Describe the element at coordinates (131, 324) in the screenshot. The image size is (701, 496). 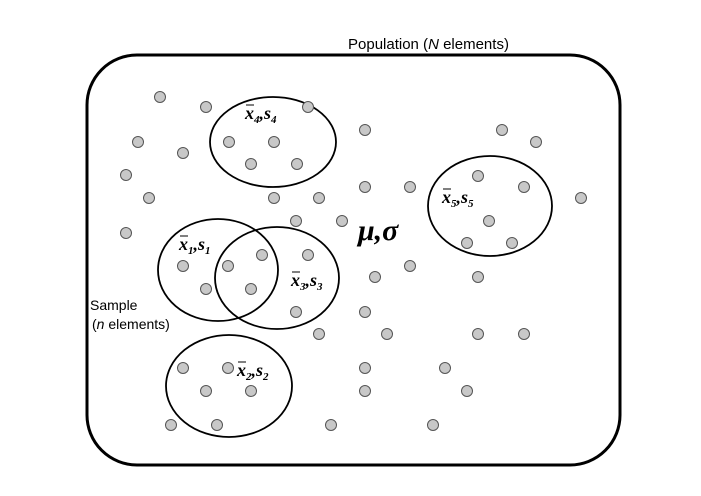
I see `sample-note-line2: (n elements)` at that location.